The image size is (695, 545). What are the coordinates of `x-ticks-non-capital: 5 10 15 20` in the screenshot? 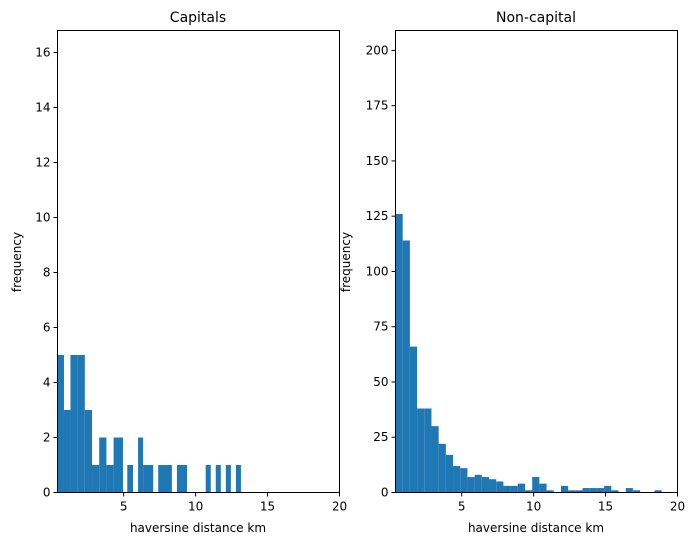 It's located at (571, 503).